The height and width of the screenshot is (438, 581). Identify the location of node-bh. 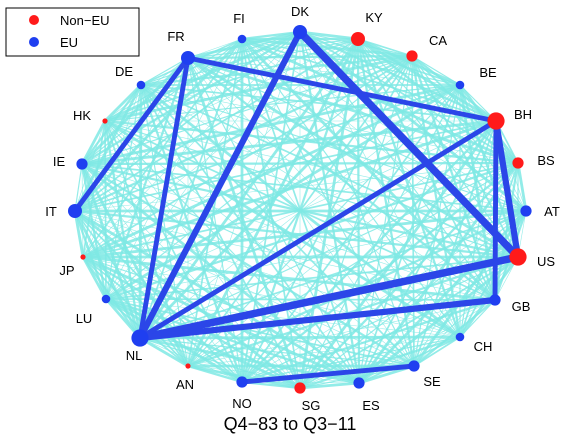
(496, 121).